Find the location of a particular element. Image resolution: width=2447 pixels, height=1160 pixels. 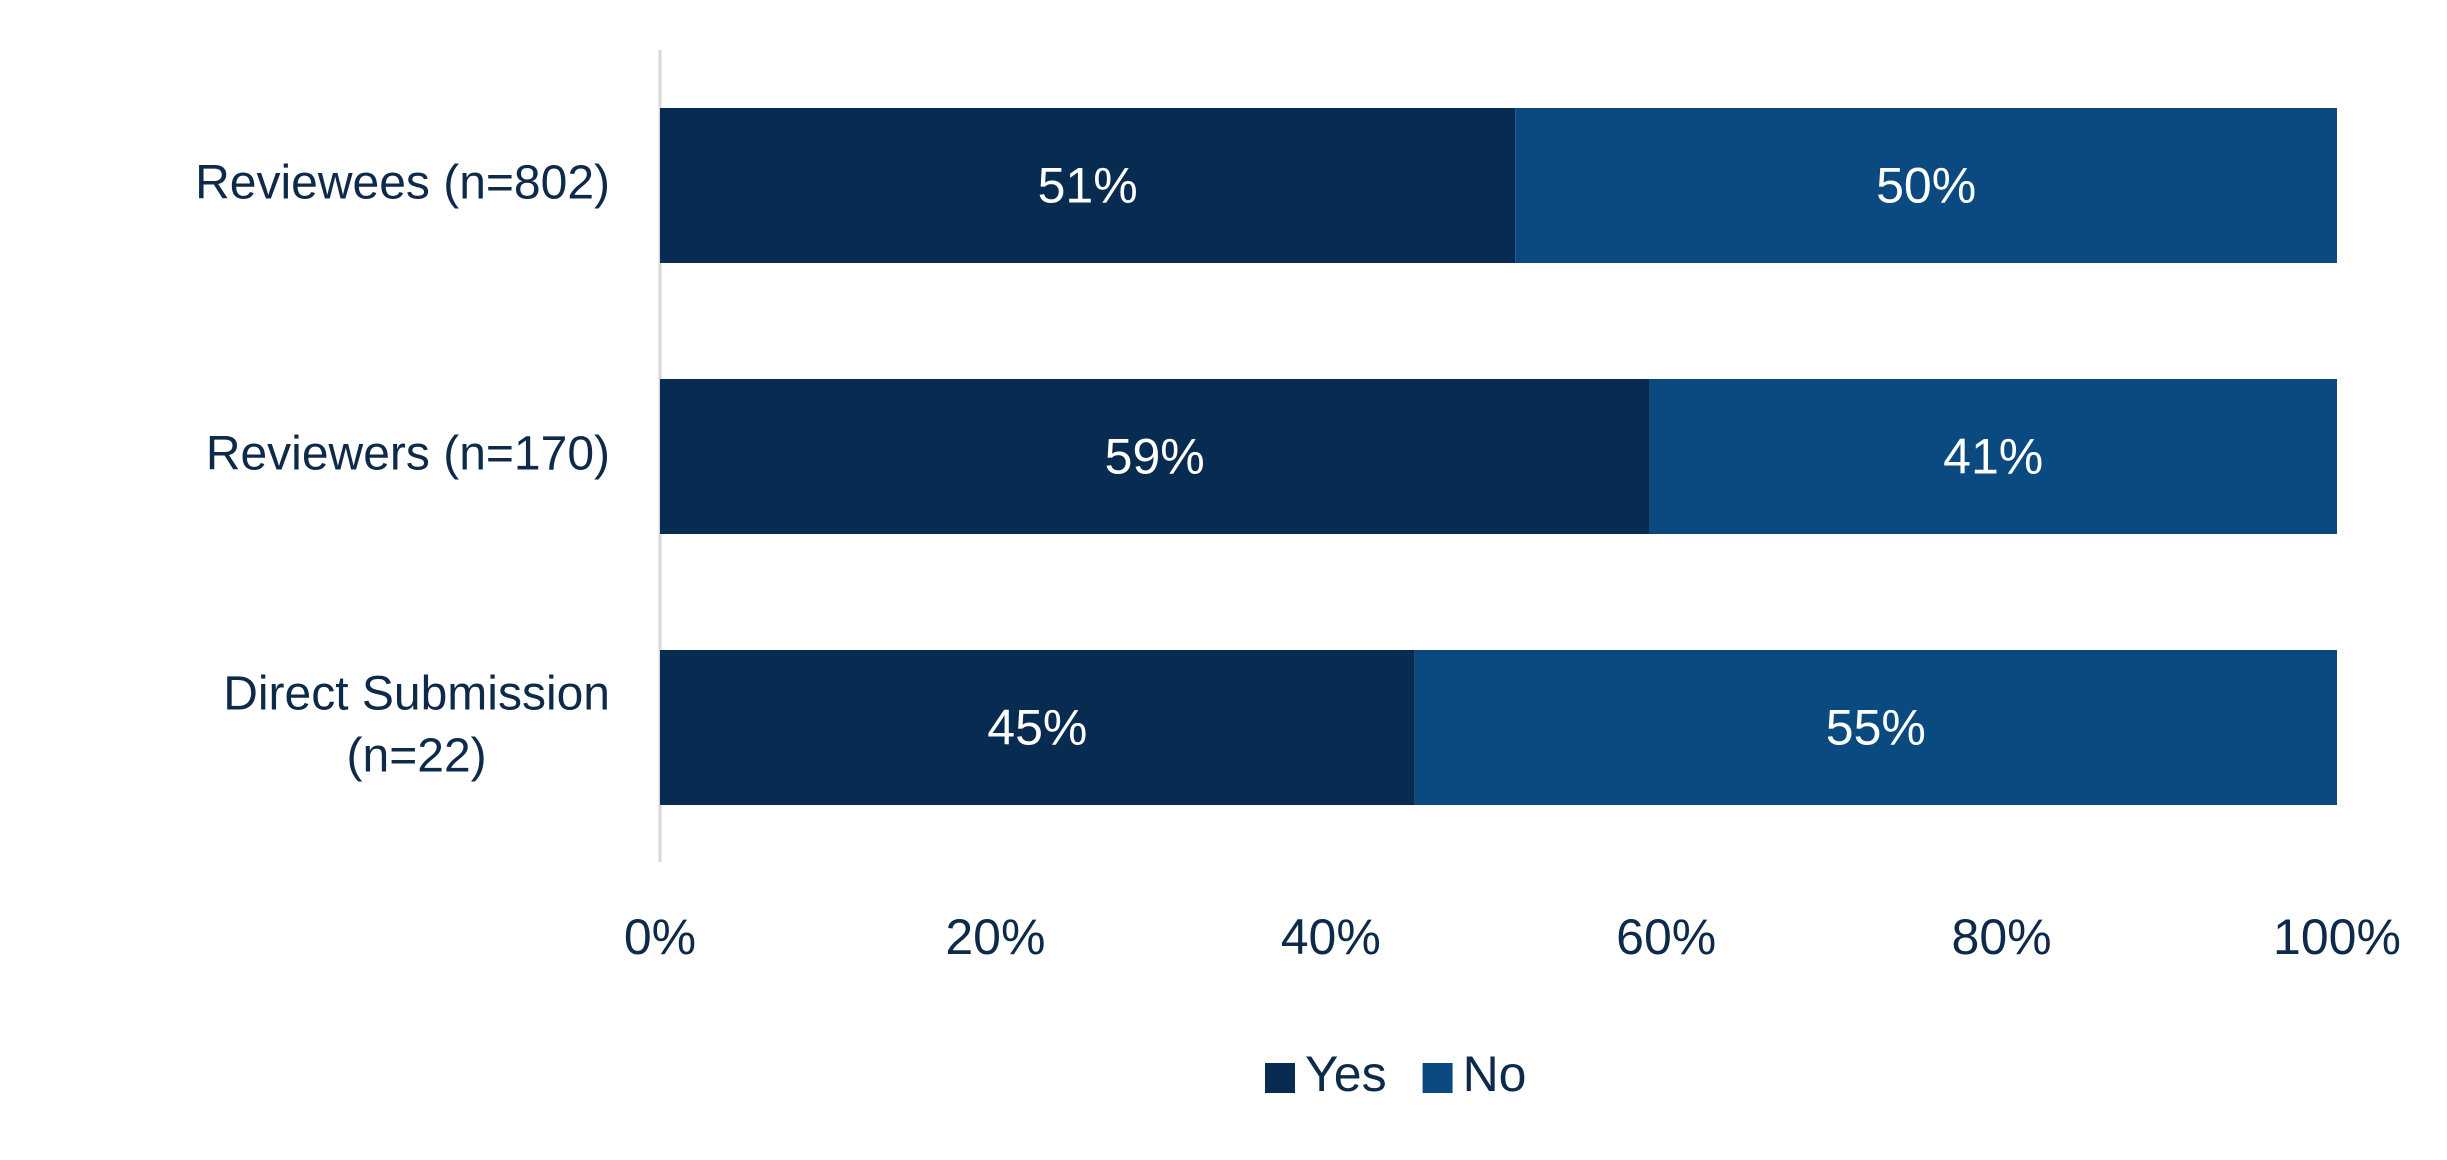

bar-value-label: 41% is located at coordinates (1993, 457).